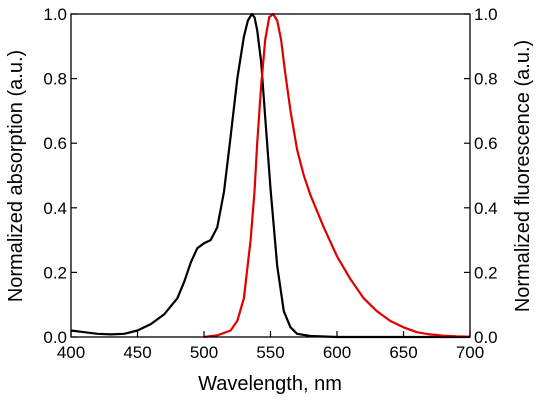 The height and width of the screenshot is (403, 540). I want to click on x-tick-label: 700, so click(470, 352).